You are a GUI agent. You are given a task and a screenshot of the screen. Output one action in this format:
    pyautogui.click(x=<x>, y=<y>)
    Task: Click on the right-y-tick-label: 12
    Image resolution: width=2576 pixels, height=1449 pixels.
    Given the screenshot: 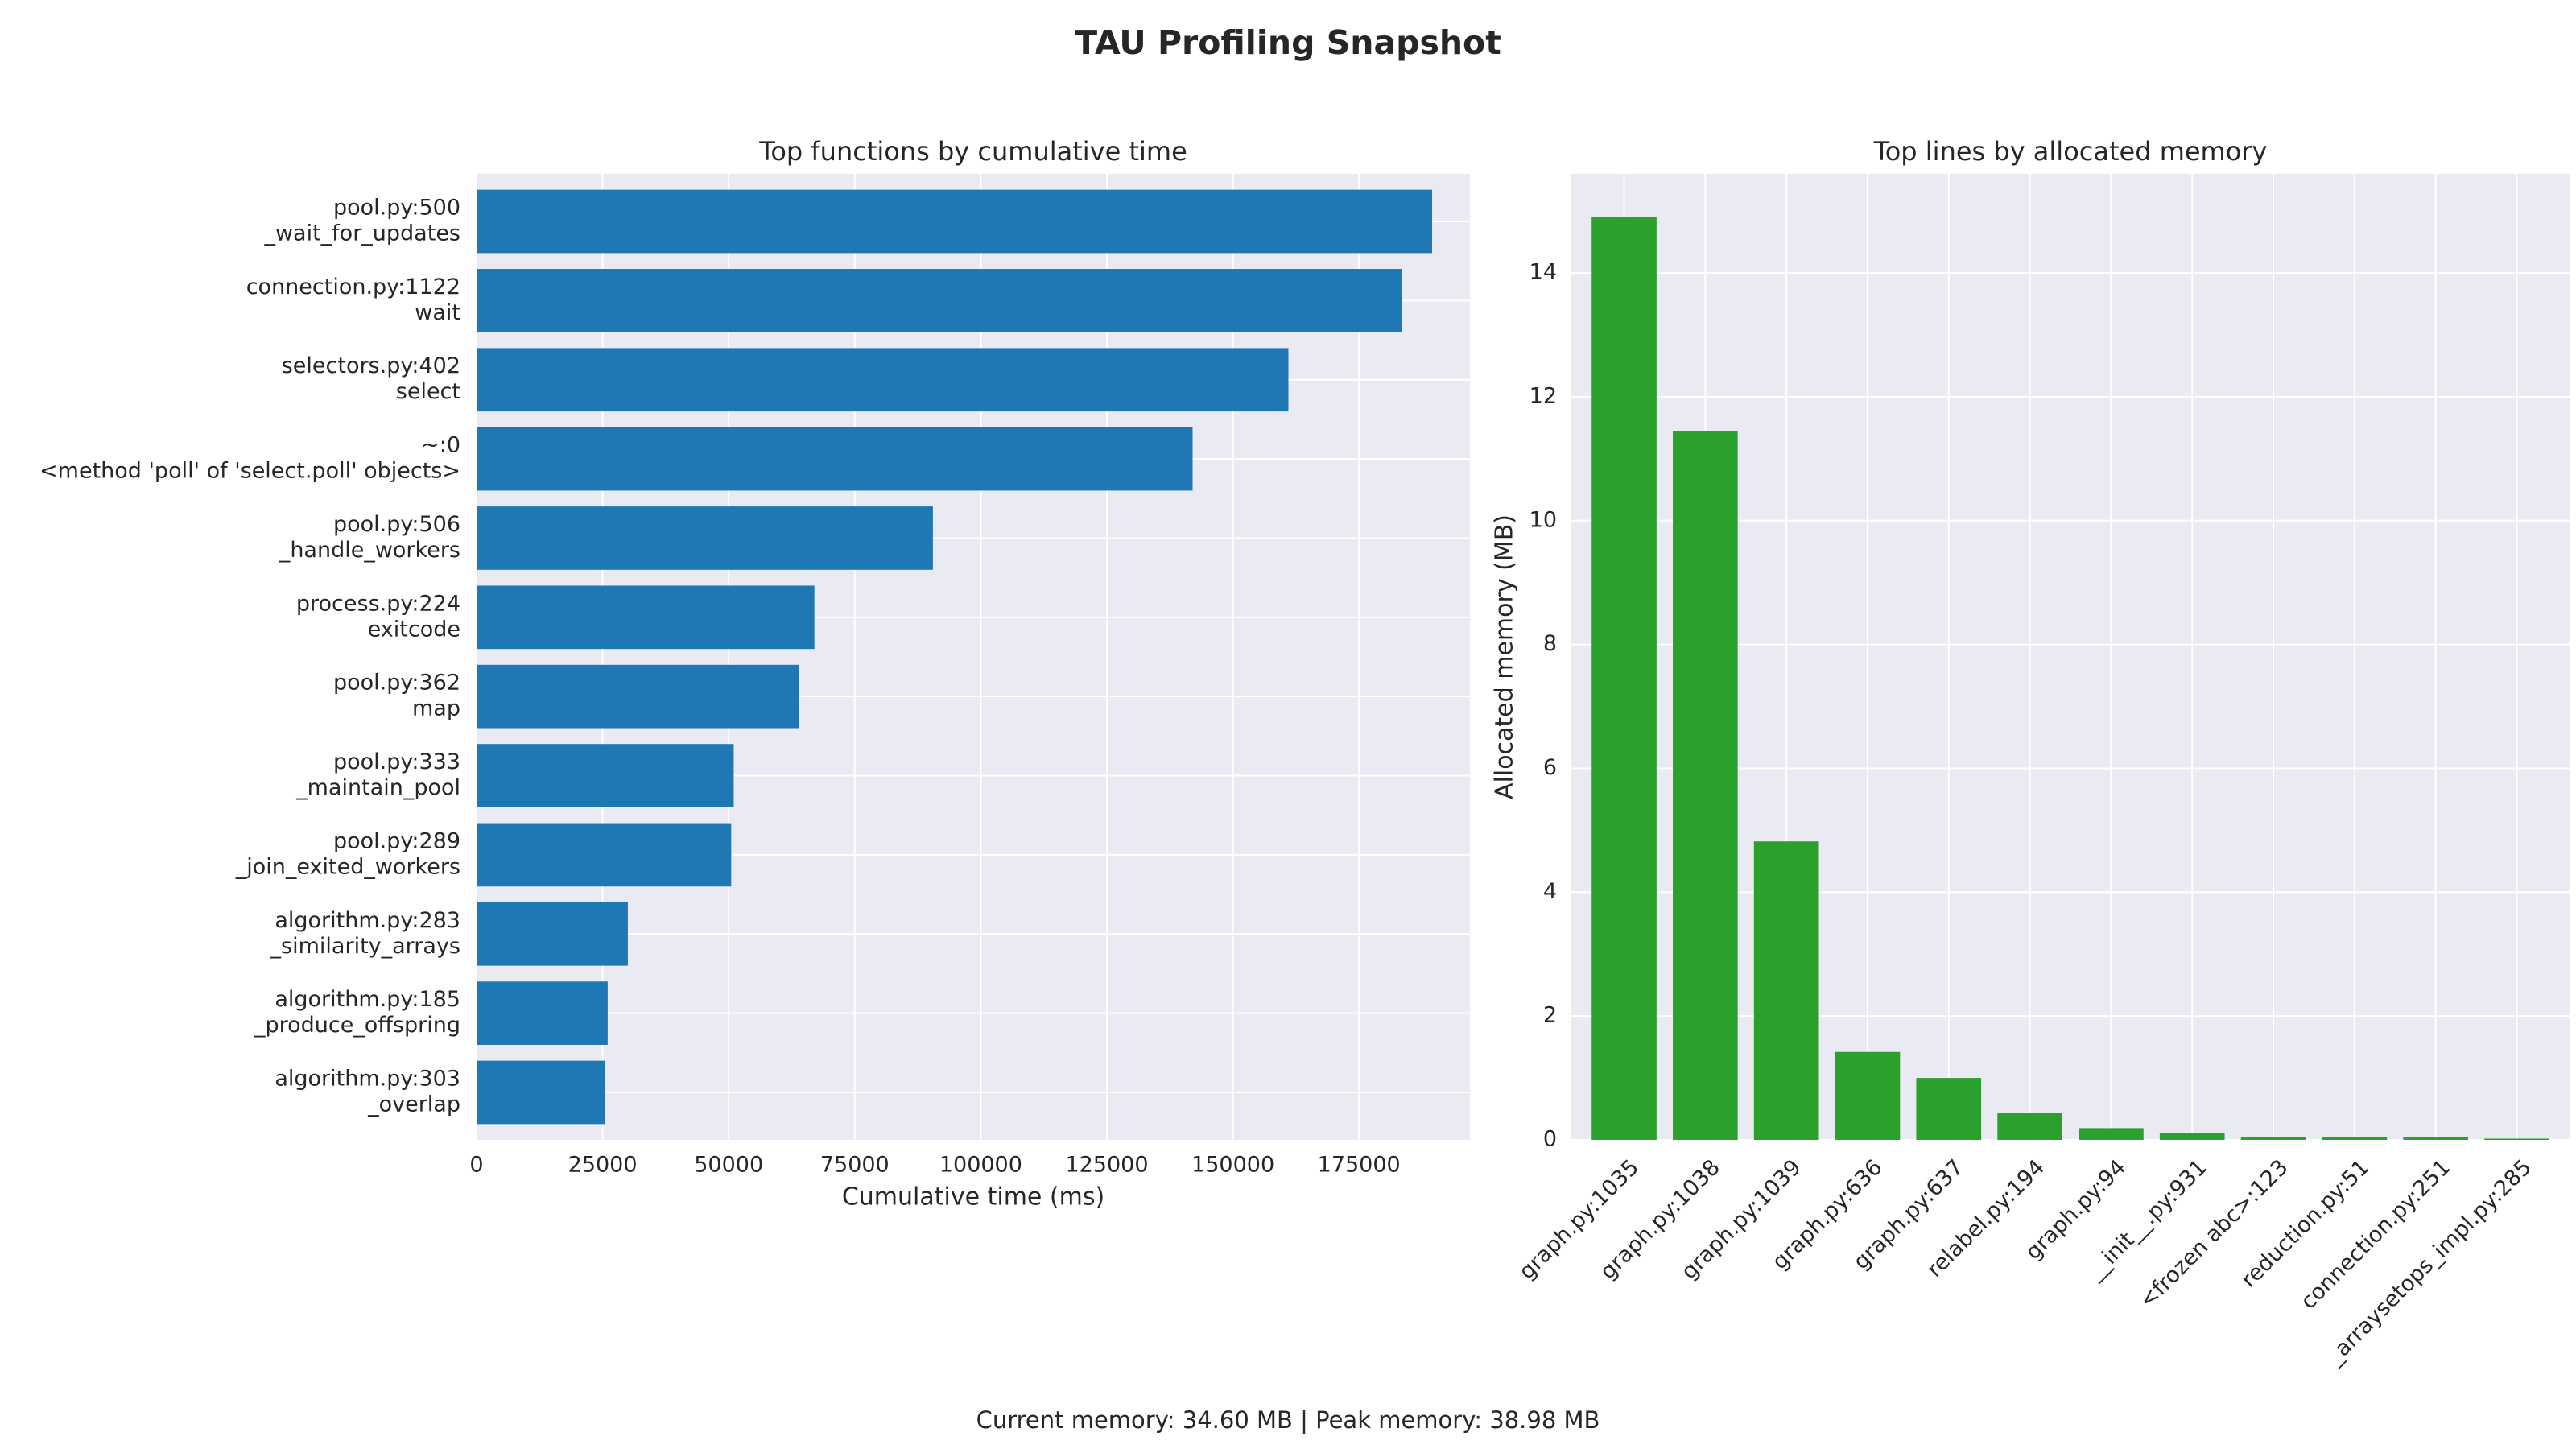 What is the action you would take?
    pyautogui.click(x=1543, y=395)
    